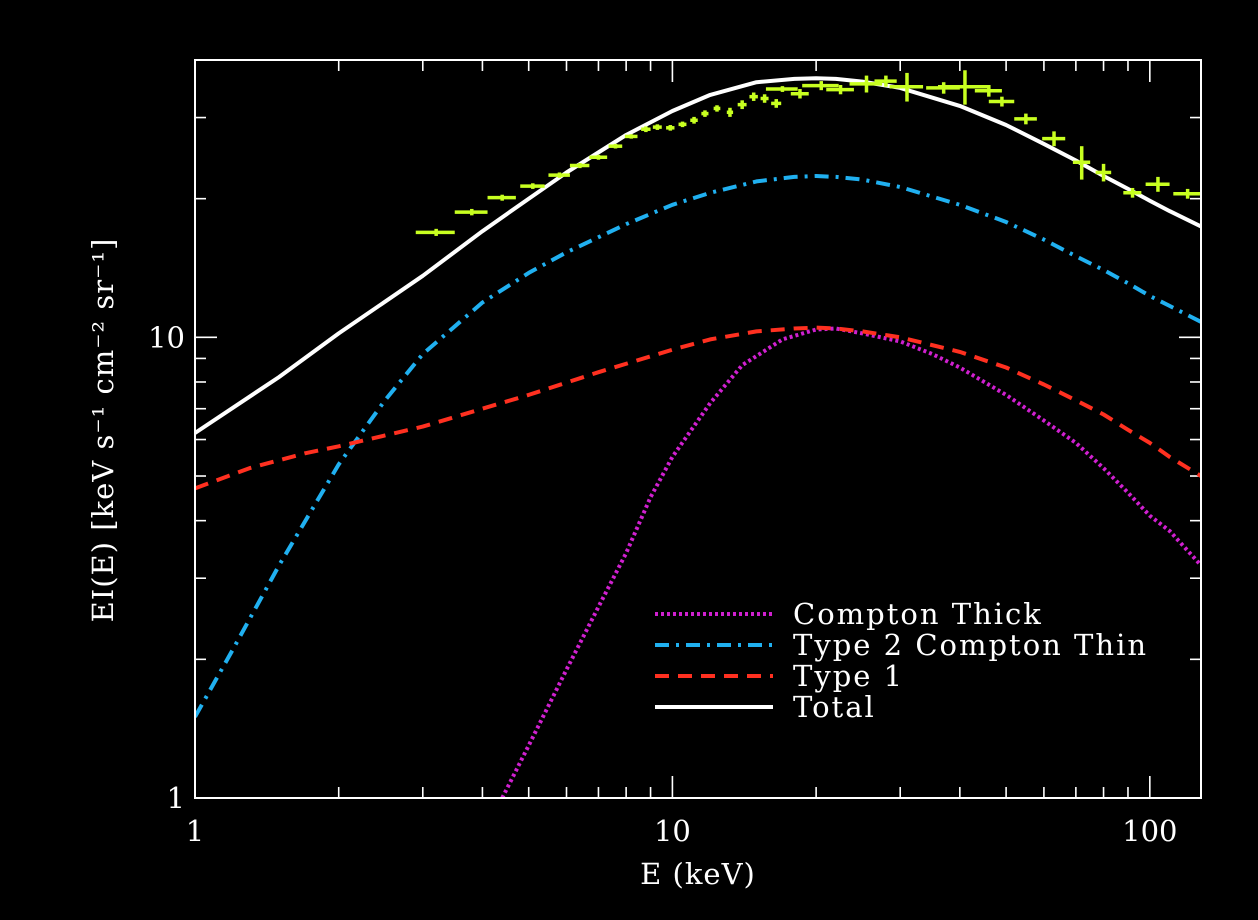 The height and width of the screenshot is (920, 1258). What do you see at coordinates (808, 153) in the screenshot?
I see `measurement-points` at bounding box center [808, 153].